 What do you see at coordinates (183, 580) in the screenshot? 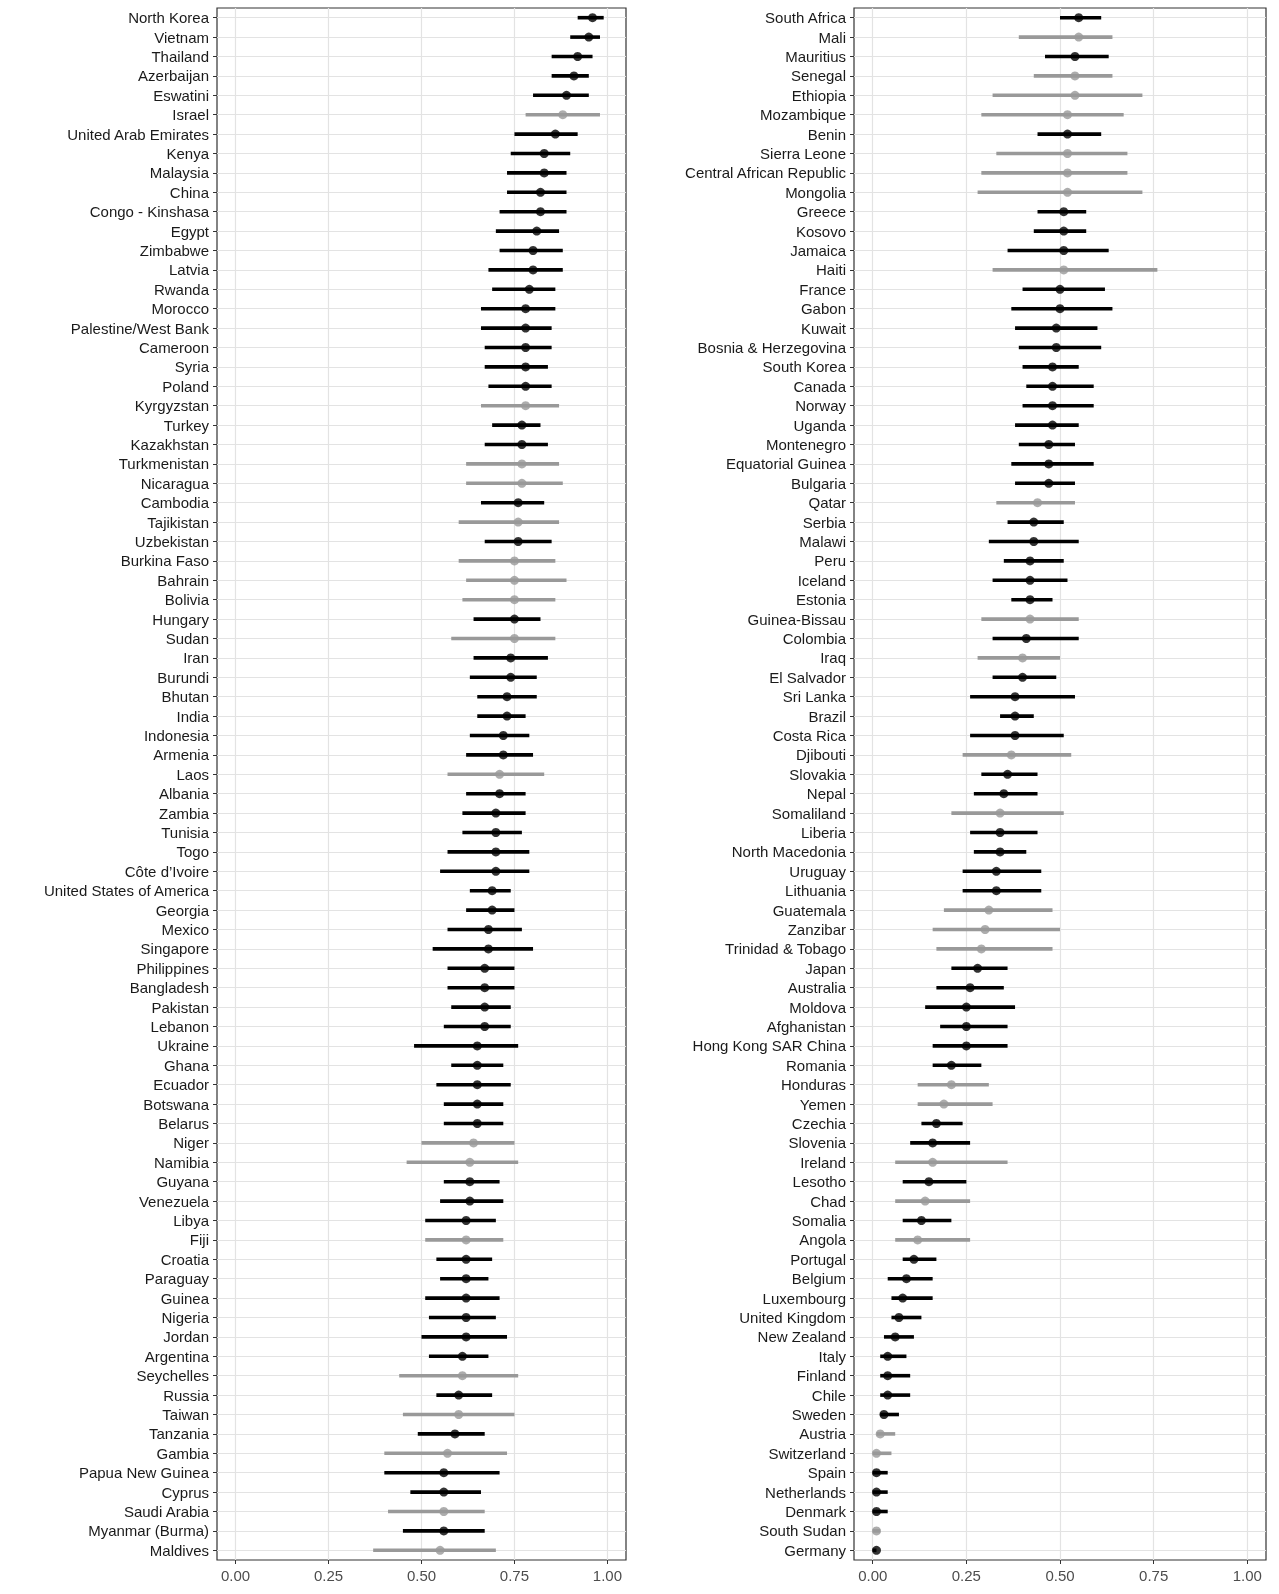
I see `y-tick-label: Bahrain` at bounding box center [183, 580].